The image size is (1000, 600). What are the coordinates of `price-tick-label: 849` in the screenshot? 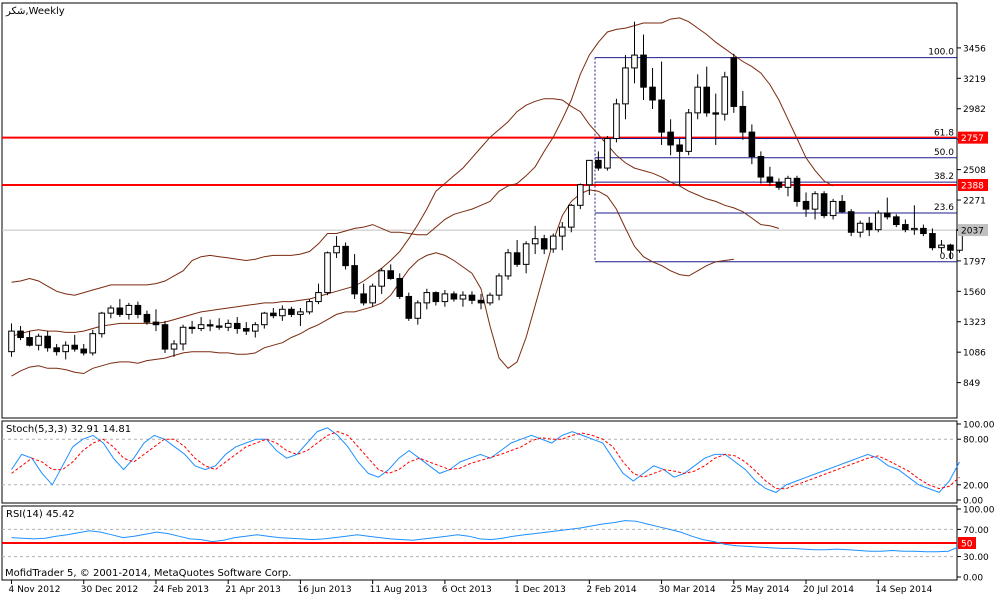 It's located at (971, 384).